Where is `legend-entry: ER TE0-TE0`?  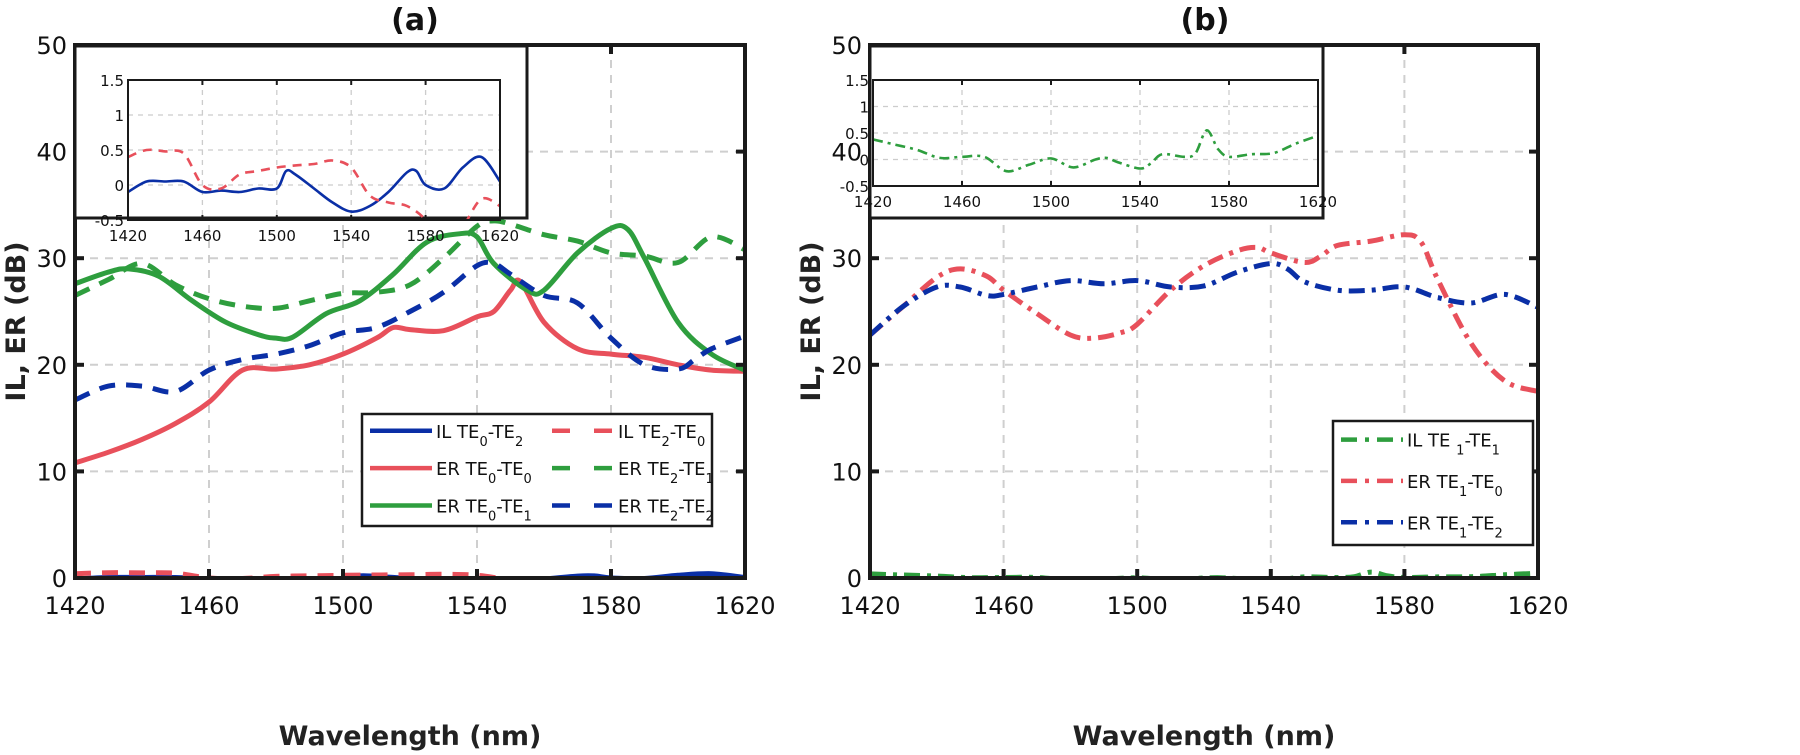 legend-entry: ER TE0-TE0 is located at coordinates (451, 473).